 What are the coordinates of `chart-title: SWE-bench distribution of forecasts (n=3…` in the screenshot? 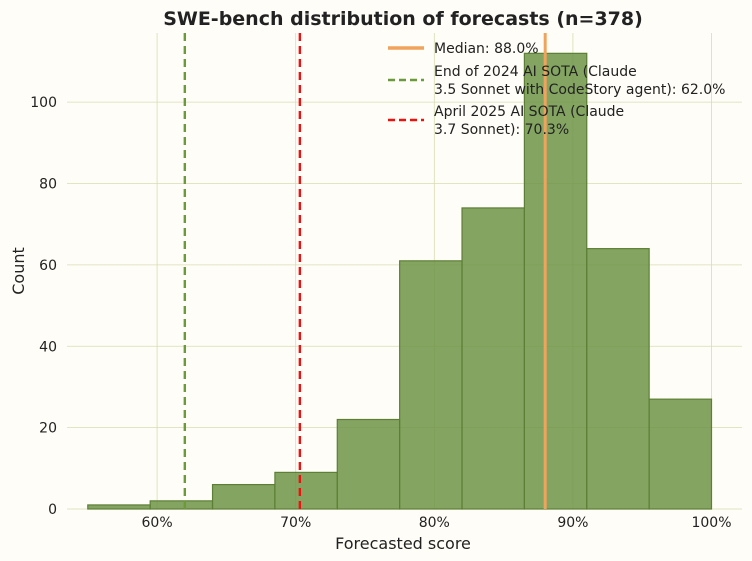 It's located at (403, 19).